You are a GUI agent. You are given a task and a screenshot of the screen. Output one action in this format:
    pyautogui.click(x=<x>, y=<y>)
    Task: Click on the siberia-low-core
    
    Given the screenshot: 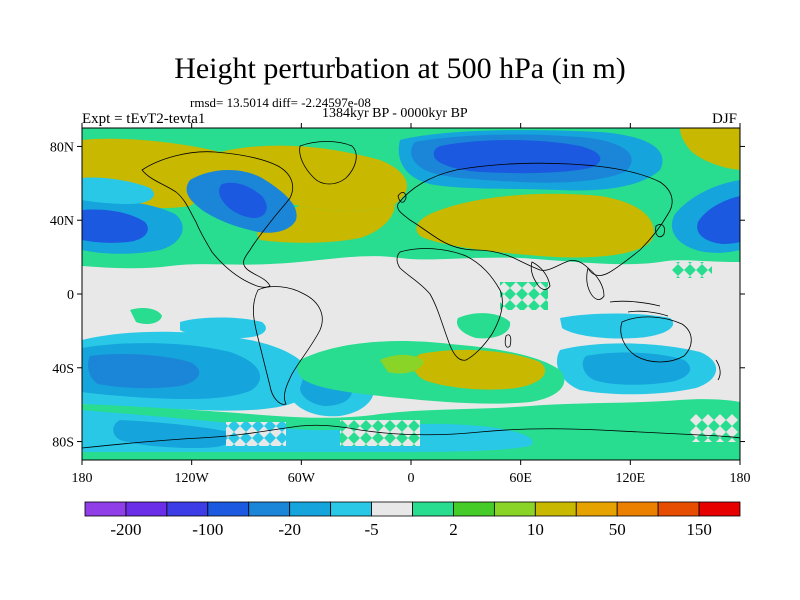 What is the action you would take?
    pyautogui.click(x=517, y=157)
    